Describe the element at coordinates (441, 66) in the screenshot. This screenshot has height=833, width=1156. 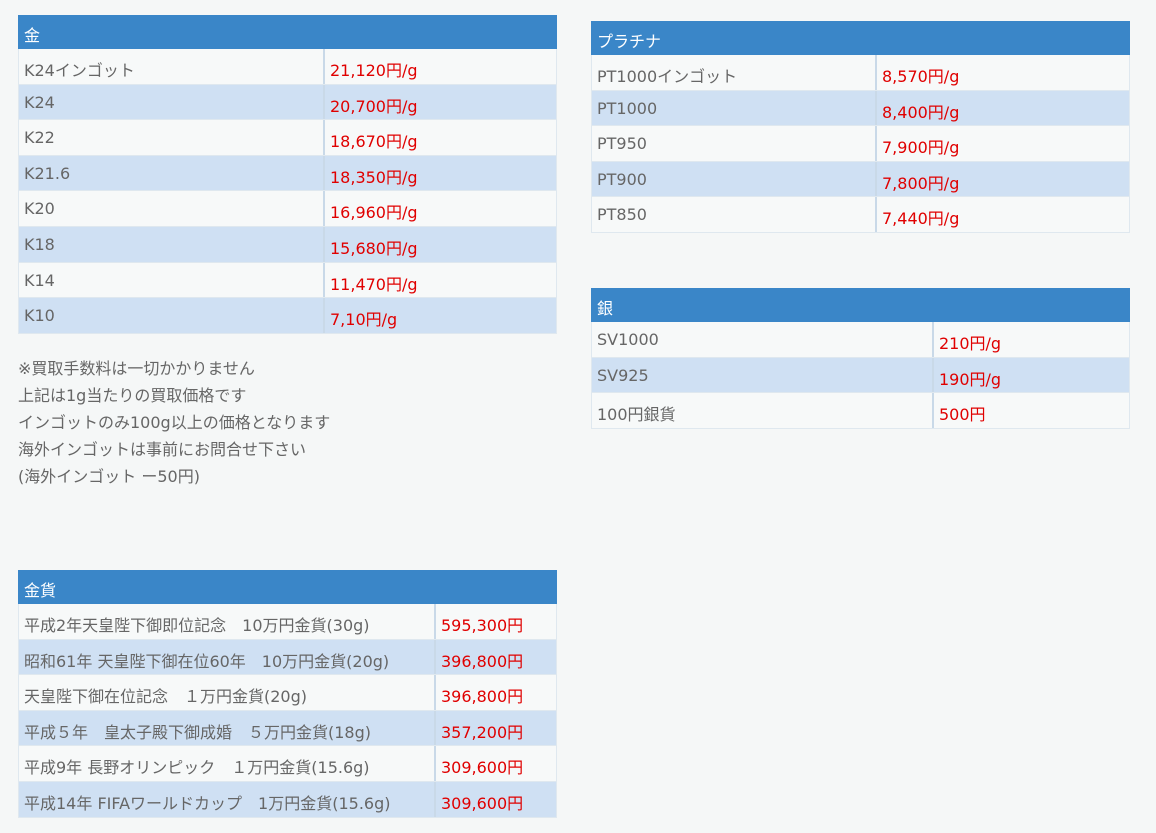
I see `item-price: 21,120円/g` at that location.